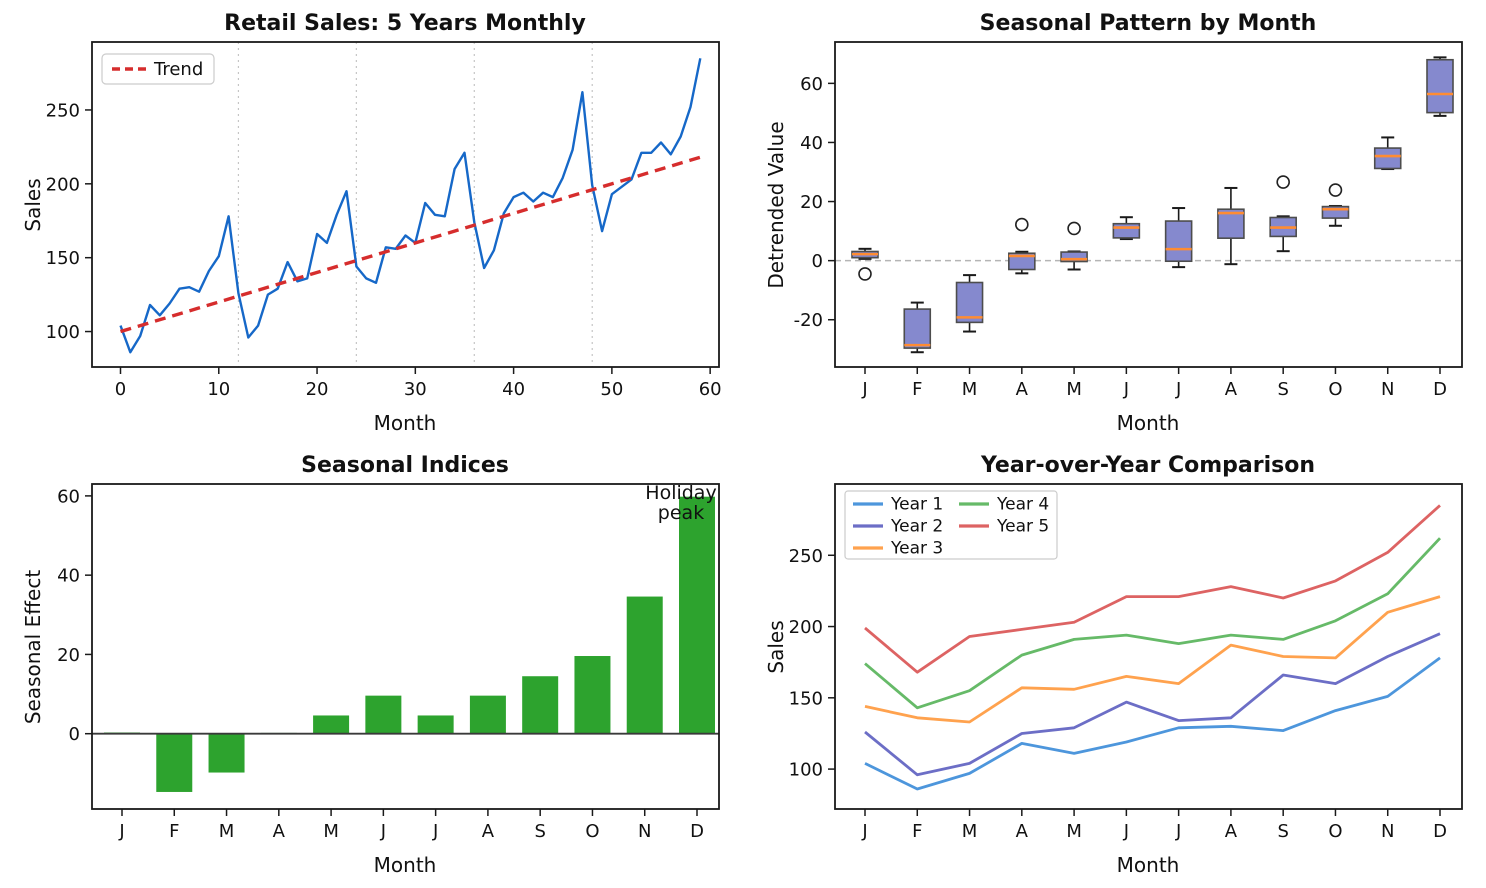 This screenshot has width=1486, height=888. I want to click on x-axis-ticks: 0 10 20 30 40 50 60, so click(418, 383).